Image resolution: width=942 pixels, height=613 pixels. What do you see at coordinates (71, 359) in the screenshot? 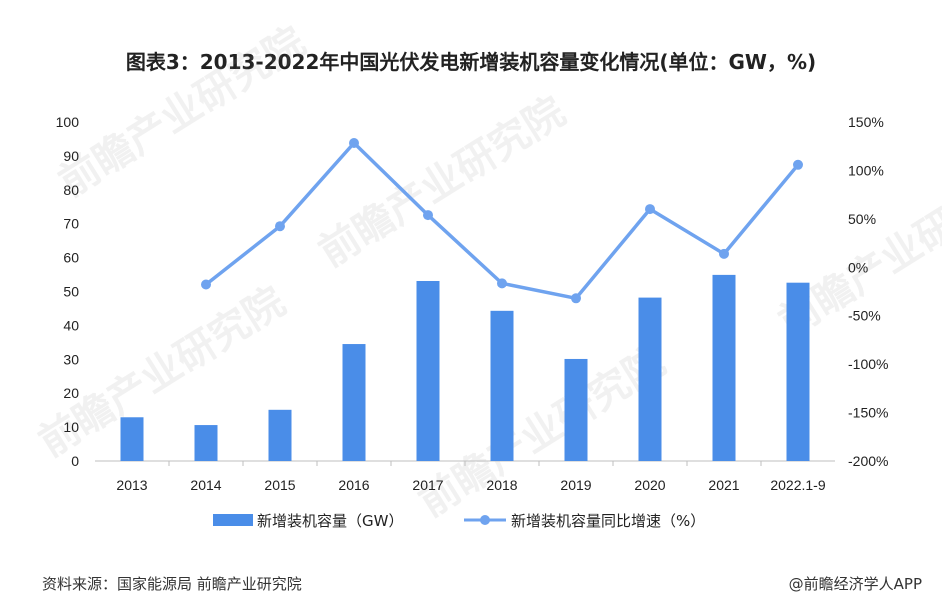
I see `left-axis-tick-label: 30` at bounding box center [71, 359].